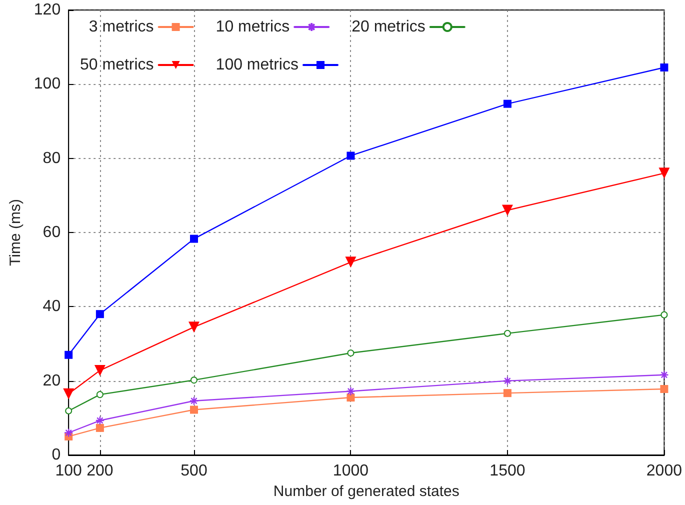  I want to click on y-tick-label: 40, so click(51, 307).